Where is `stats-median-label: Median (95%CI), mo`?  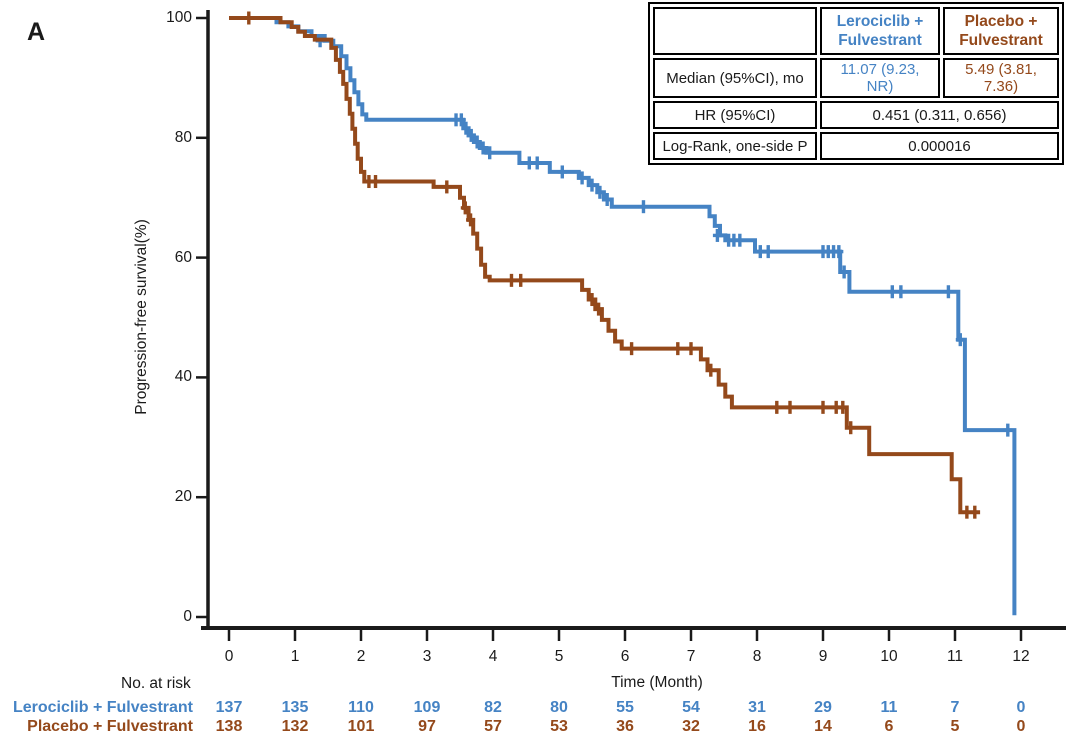
stats-median-label: Median (95%CI), mo is located at coordinates (735, 78).